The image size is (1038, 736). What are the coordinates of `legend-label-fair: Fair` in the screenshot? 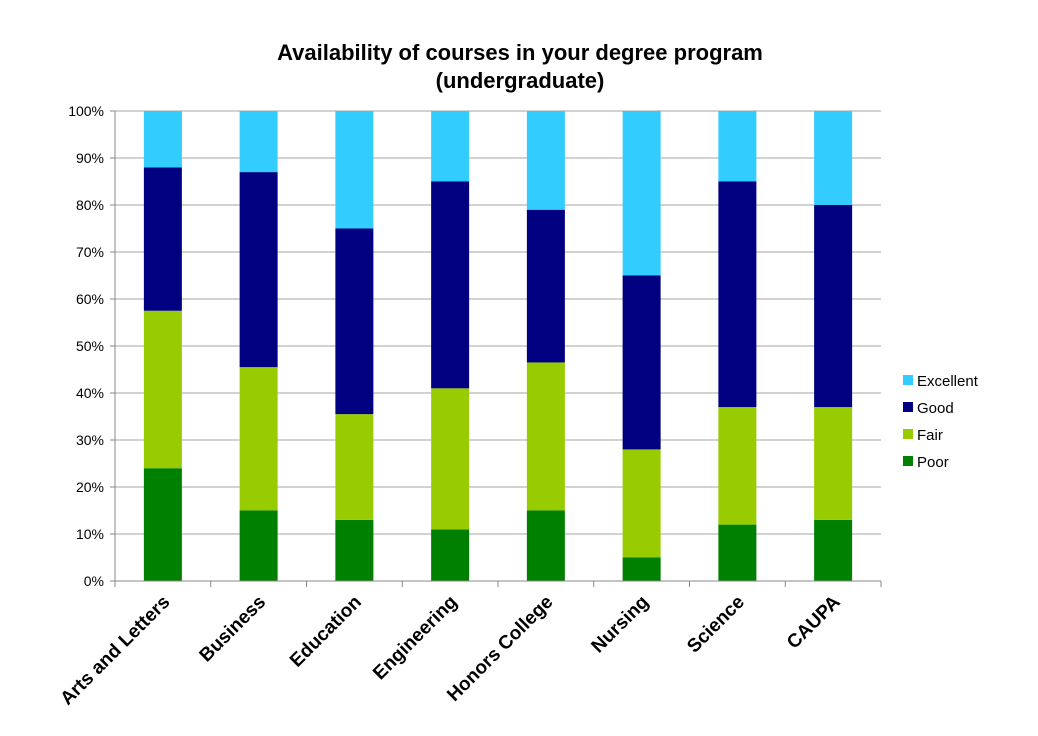 It's located at (930, 435).